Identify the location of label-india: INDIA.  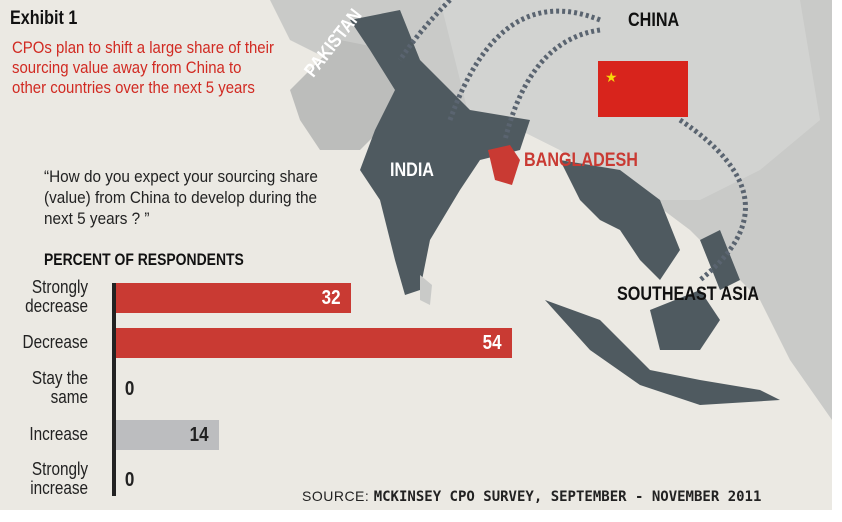
(412, 170).